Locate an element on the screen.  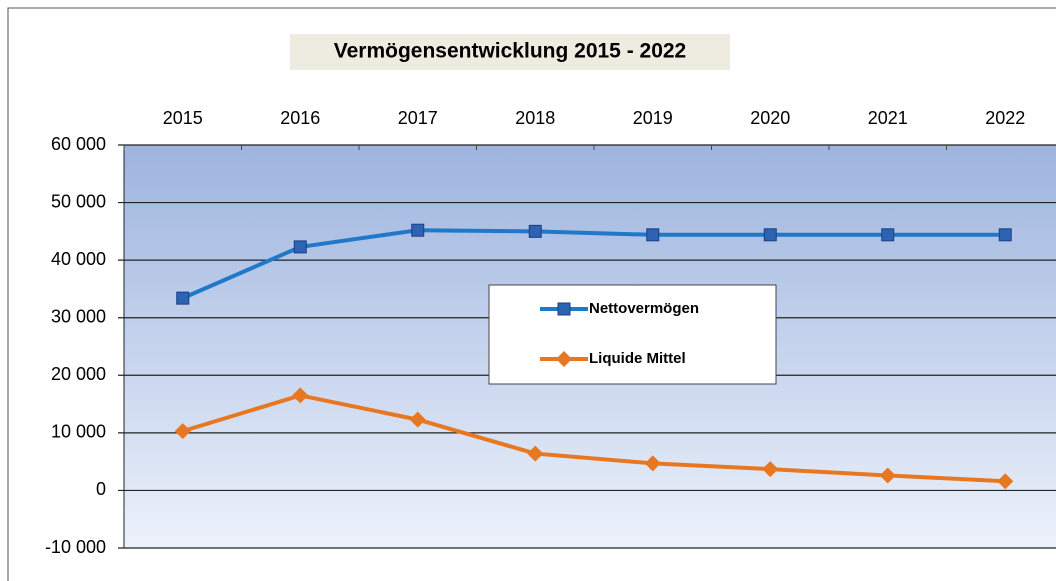
x-tick-label: 2018 is located at coordinates (535, 118).